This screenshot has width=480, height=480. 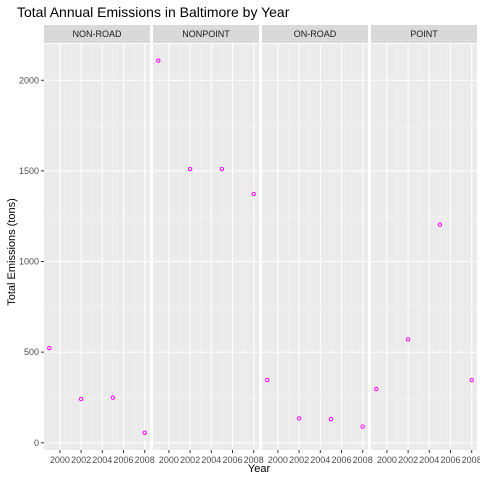 What do you see at coordinates (29, 171) in the screenshot?
I see `y-tick-label: 1500` at bounding box center [29, 171].